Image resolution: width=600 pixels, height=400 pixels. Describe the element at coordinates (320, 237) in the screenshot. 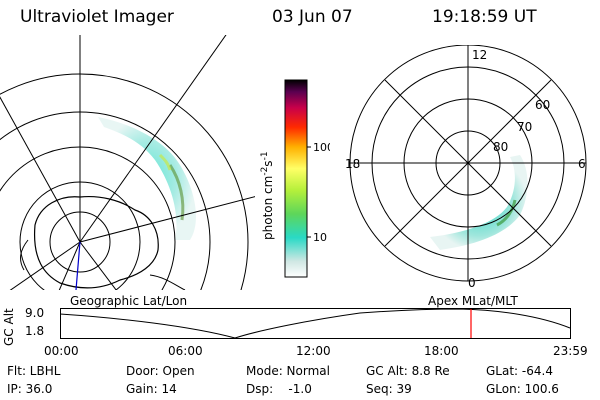

I see `colorbar-tick-10: 10` at that location.